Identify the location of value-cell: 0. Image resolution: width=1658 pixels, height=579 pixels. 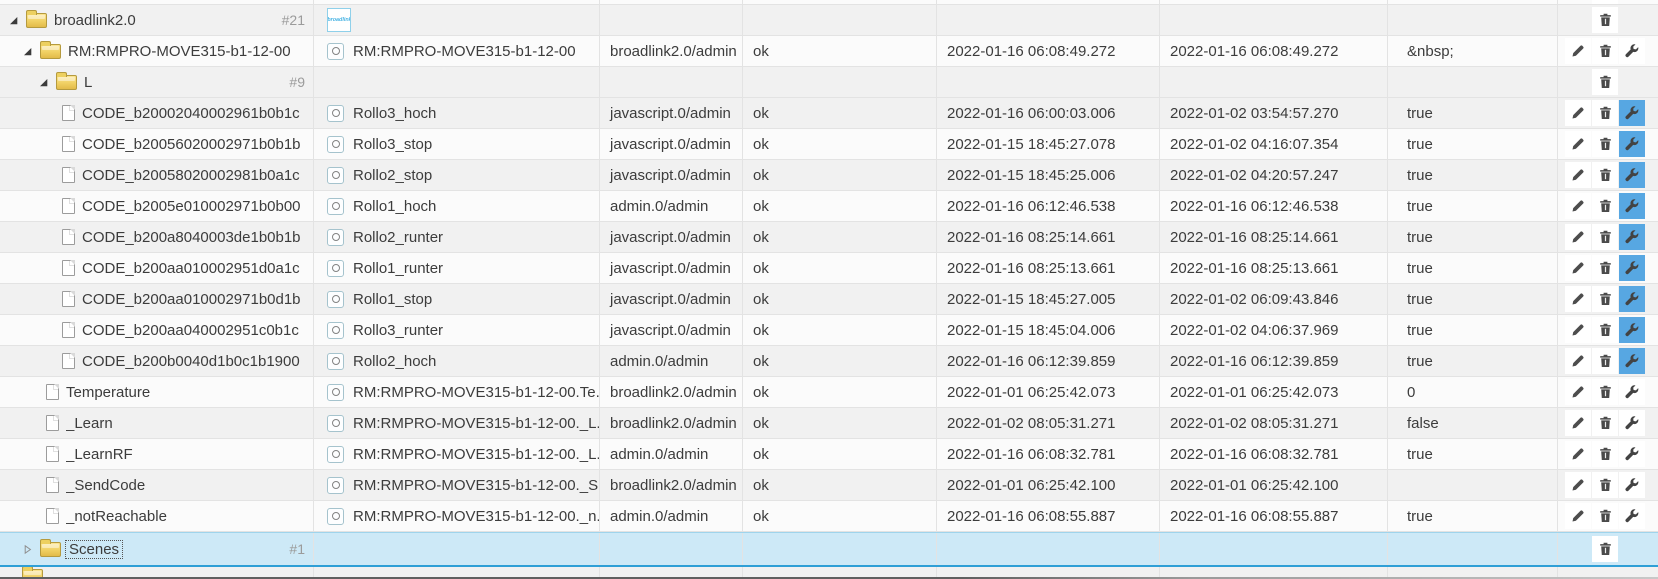
(1473, 392).